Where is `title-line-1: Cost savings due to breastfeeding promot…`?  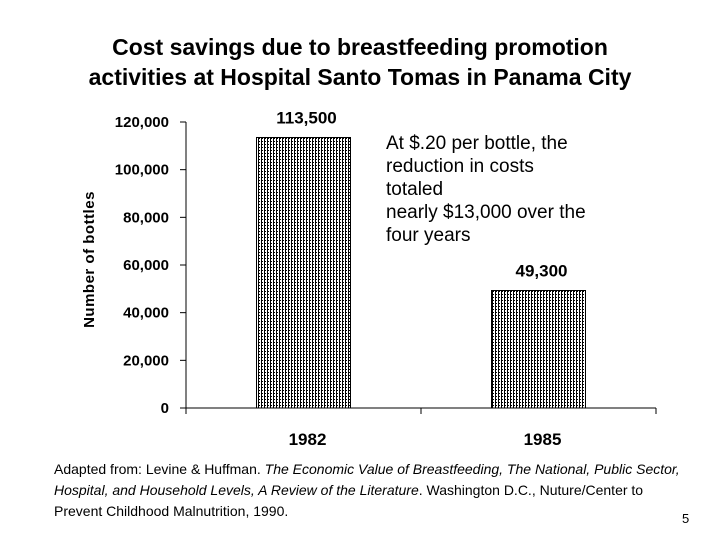 title-line-1: Cost savings due to breastfeeding promot… is located at coordinates (360, 47).